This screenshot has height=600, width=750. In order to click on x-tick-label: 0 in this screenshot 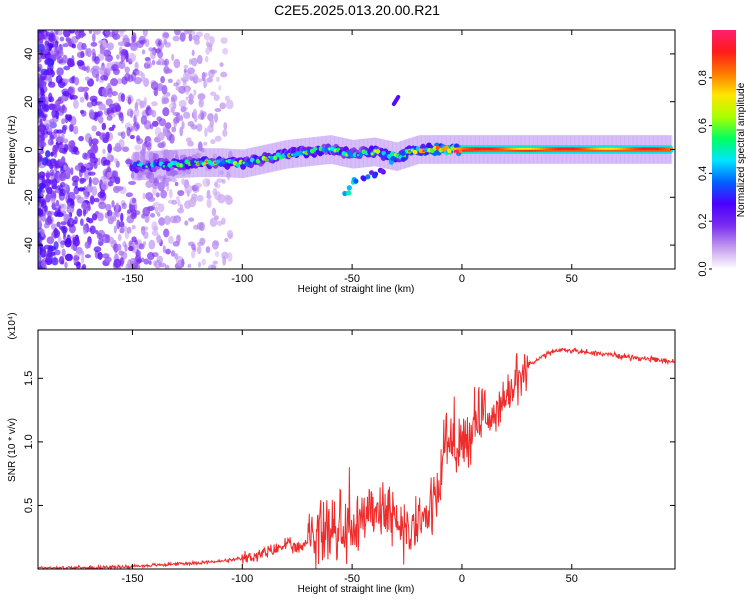, I will do `click(462, 579)`.